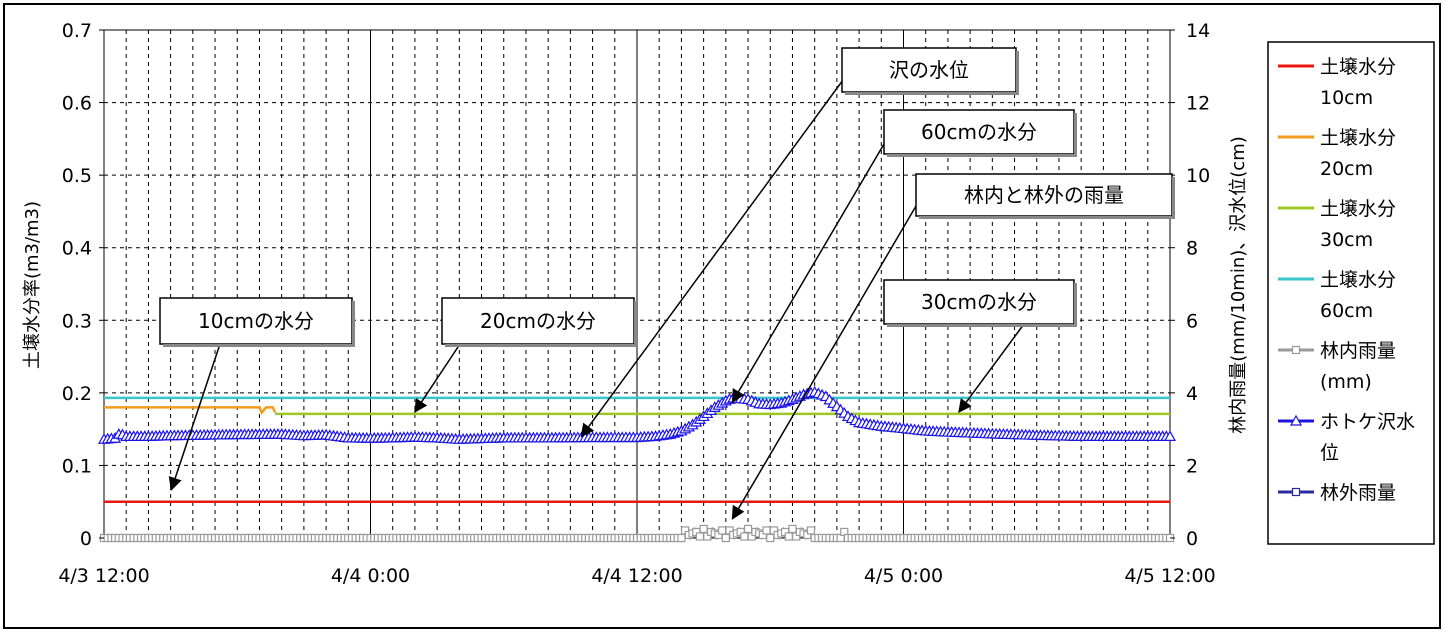  I want to click on legend-box, so click(1351, 293).